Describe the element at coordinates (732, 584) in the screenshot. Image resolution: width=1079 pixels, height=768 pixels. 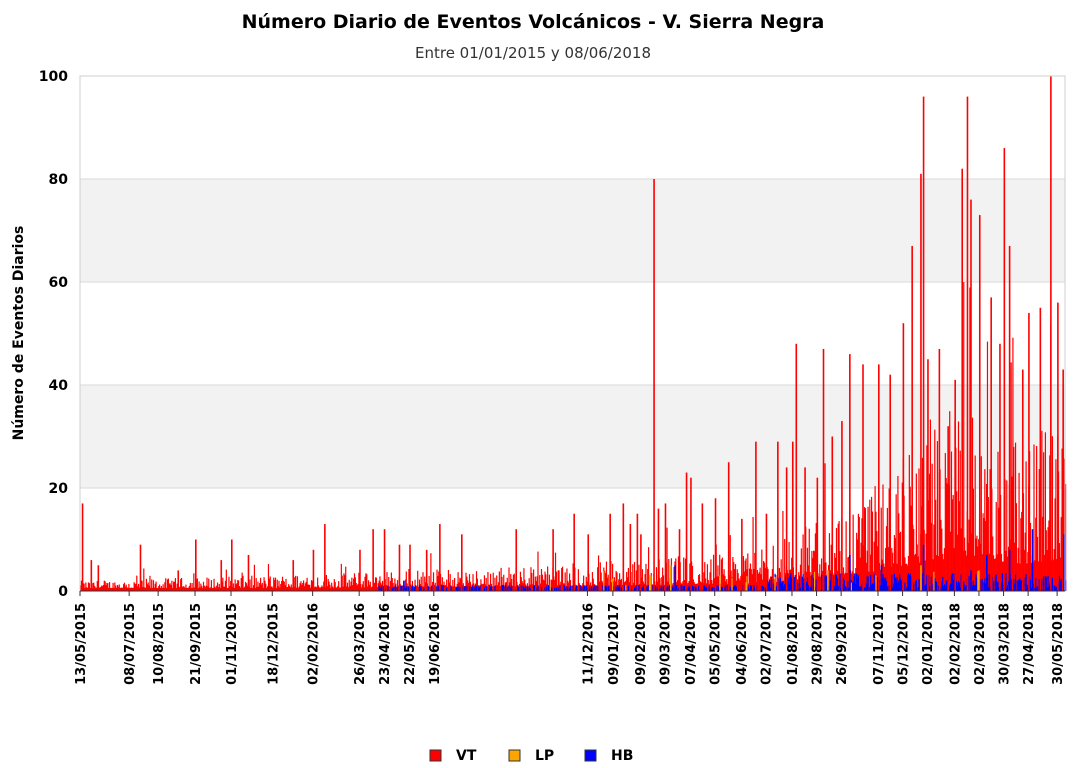
I see `lp-bar` at that location.